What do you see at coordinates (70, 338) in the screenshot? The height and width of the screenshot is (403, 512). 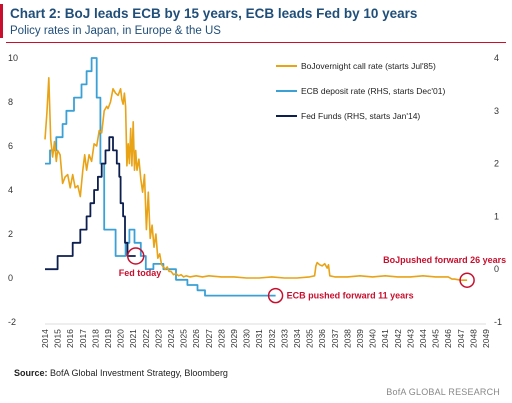 I see `x-tick-label: 2016` at bounding box center [70, 338].